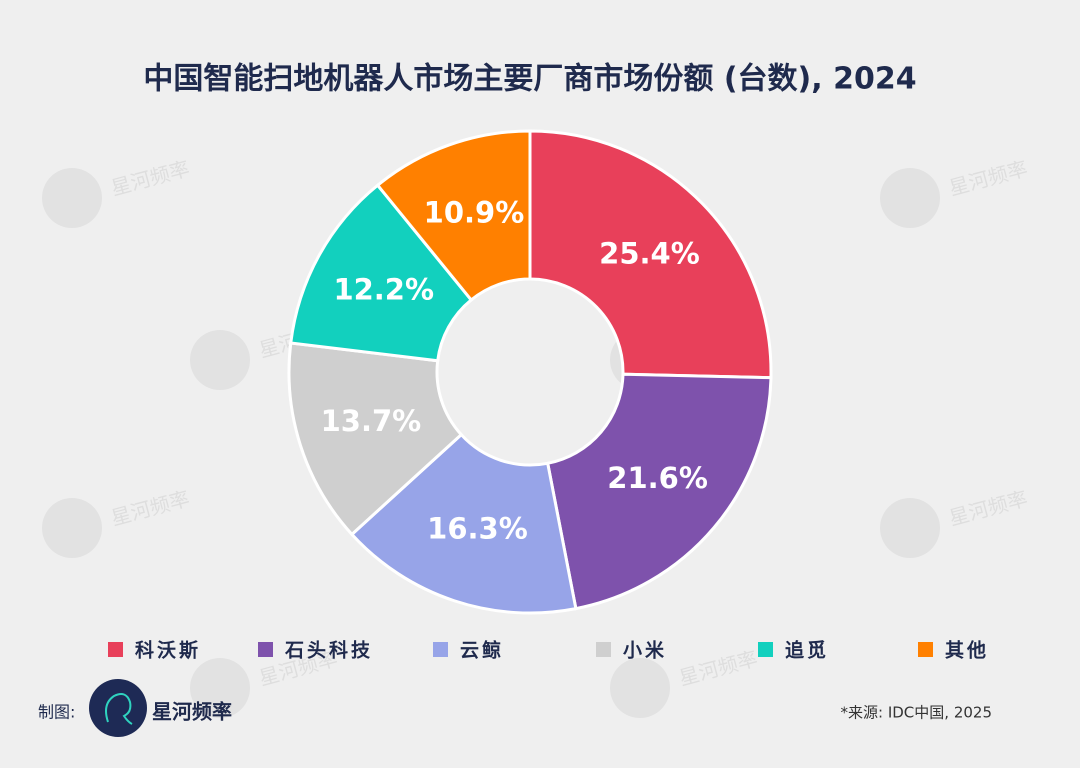 This screenshot has width=1080, height=768. I want to click on chart-title: 中国智能扫地机器人市场主要厂商市场份额 (台数), 2024, so click(529, 79).